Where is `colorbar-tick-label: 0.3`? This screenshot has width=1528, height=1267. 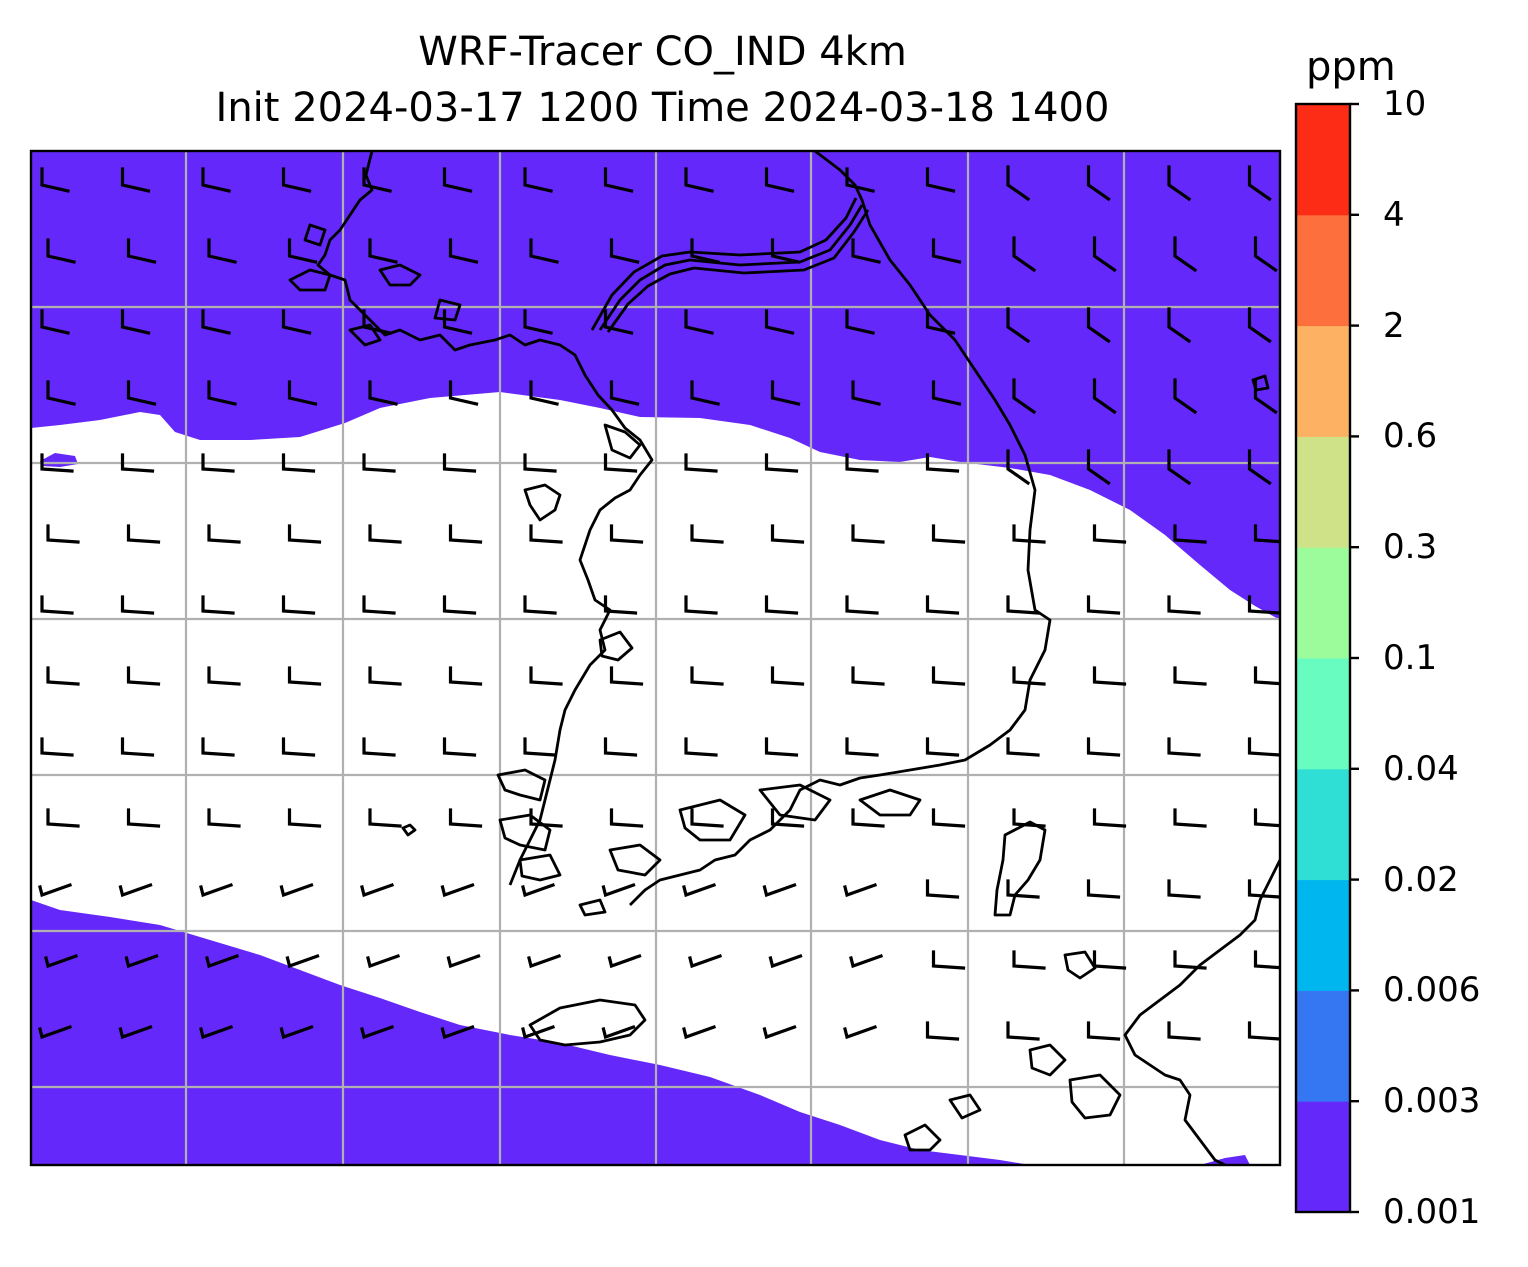
colorbar-tick-label: 0.3 is located at coordinates (1410, 547).